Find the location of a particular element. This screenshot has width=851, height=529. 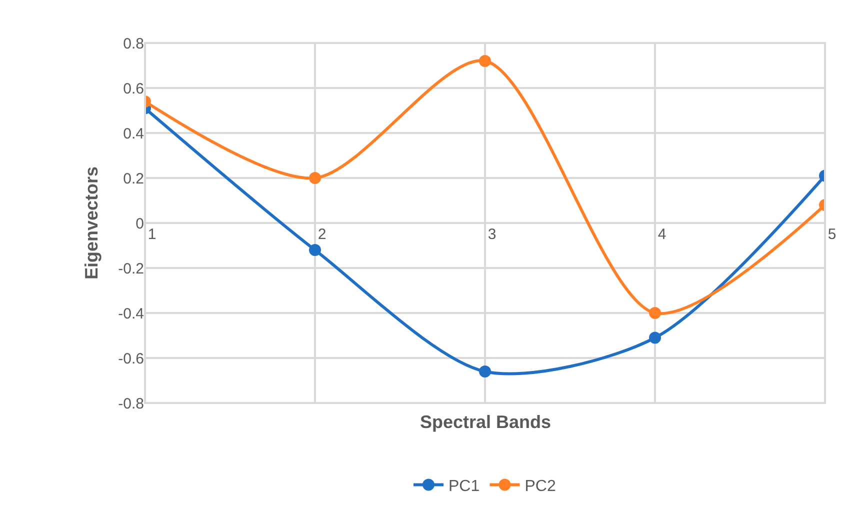

x-tick-label: 1 is located at coordinates (152, 234).